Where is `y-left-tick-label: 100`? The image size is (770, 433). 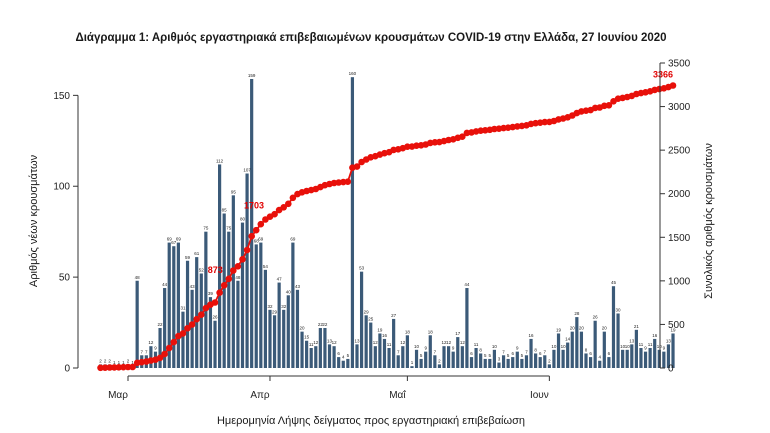
y-left-tick-label: 100 is located at coordinates (61, 187).